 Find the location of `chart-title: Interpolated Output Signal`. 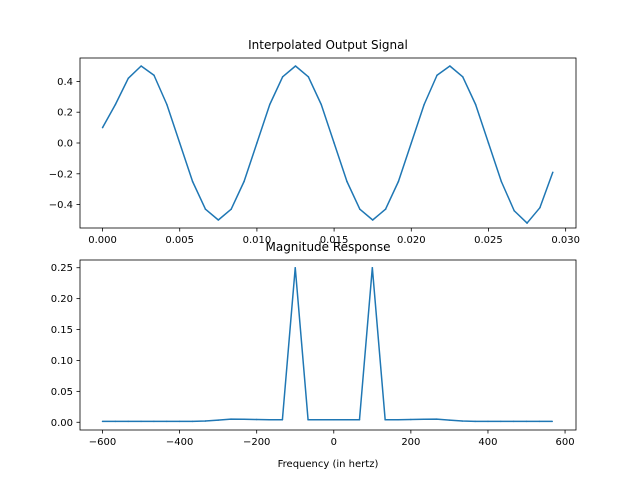

chart-title: Interpolated Output Signal is located at coordinates (328, 45).